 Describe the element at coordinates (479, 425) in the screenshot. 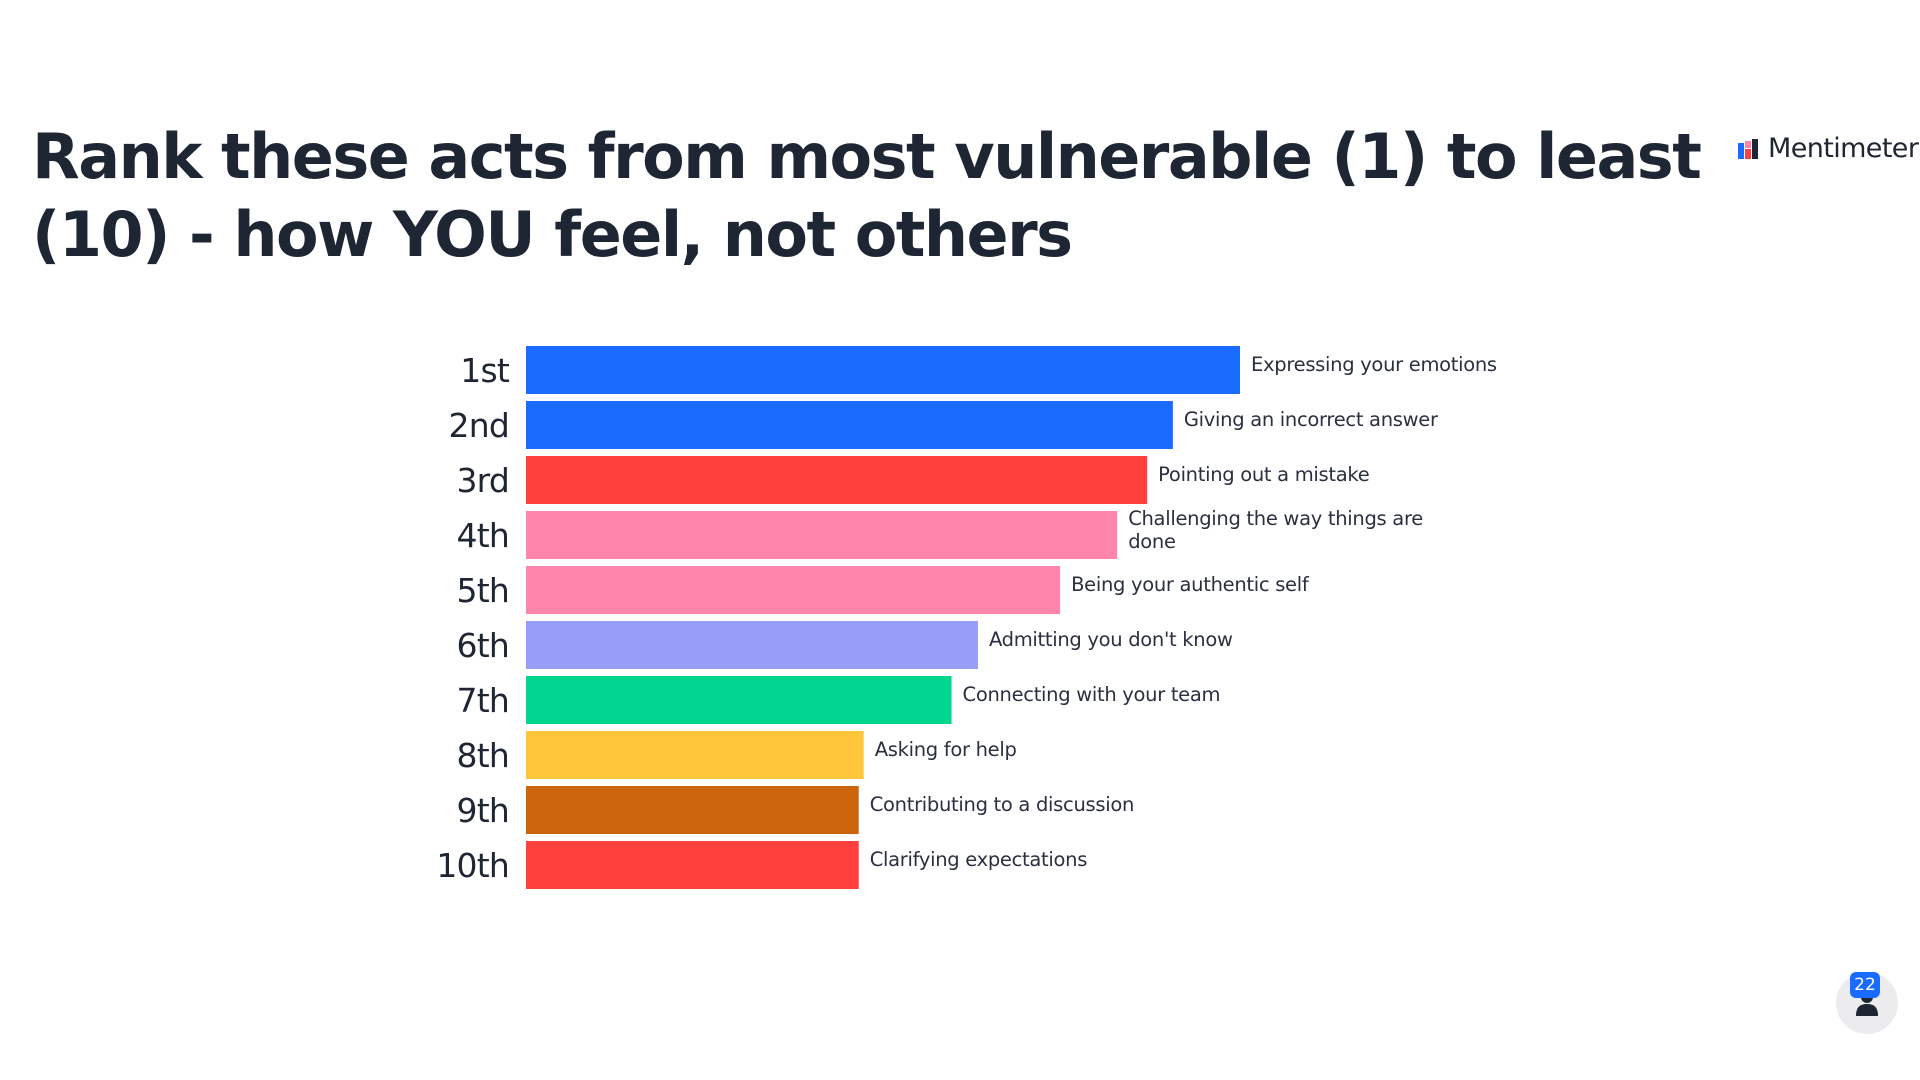

I see `rank-label: 2nd` at that location.